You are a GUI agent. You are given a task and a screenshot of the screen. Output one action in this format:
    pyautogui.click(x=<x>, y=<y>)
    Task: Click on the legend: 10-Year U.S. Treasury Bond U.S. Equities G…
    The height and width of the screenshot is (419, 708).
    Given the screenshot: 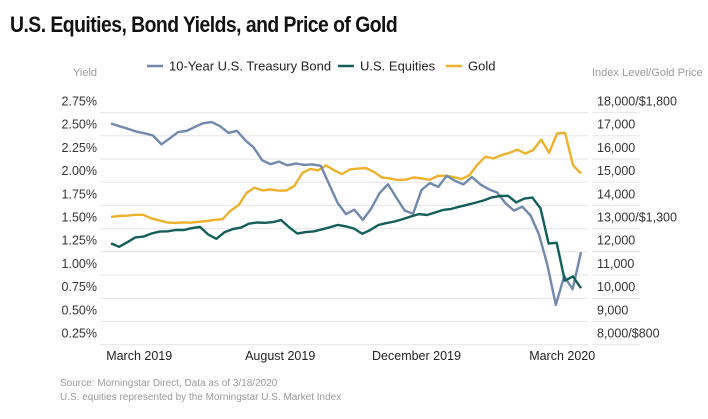 What is the action you would take?
    pyautogui.click(x=321, y=66)
    